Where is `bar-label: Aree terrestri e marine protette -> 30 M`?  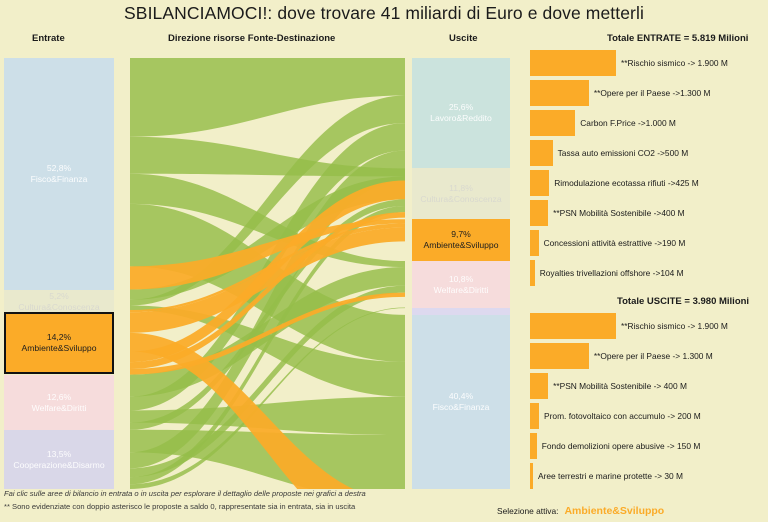
bar-label: Aree terrestri e marine protette -> 30 M is located at coordinates (610, 476).